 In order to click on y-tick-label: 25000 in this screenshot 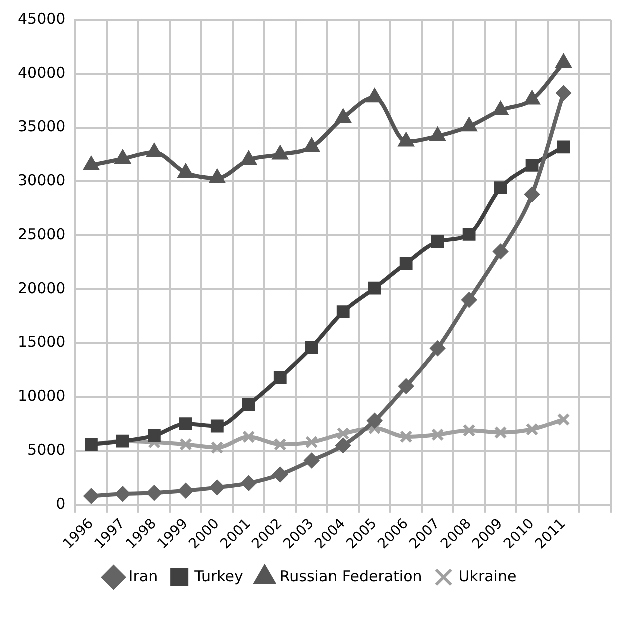, I will do `click(42, 234)`.